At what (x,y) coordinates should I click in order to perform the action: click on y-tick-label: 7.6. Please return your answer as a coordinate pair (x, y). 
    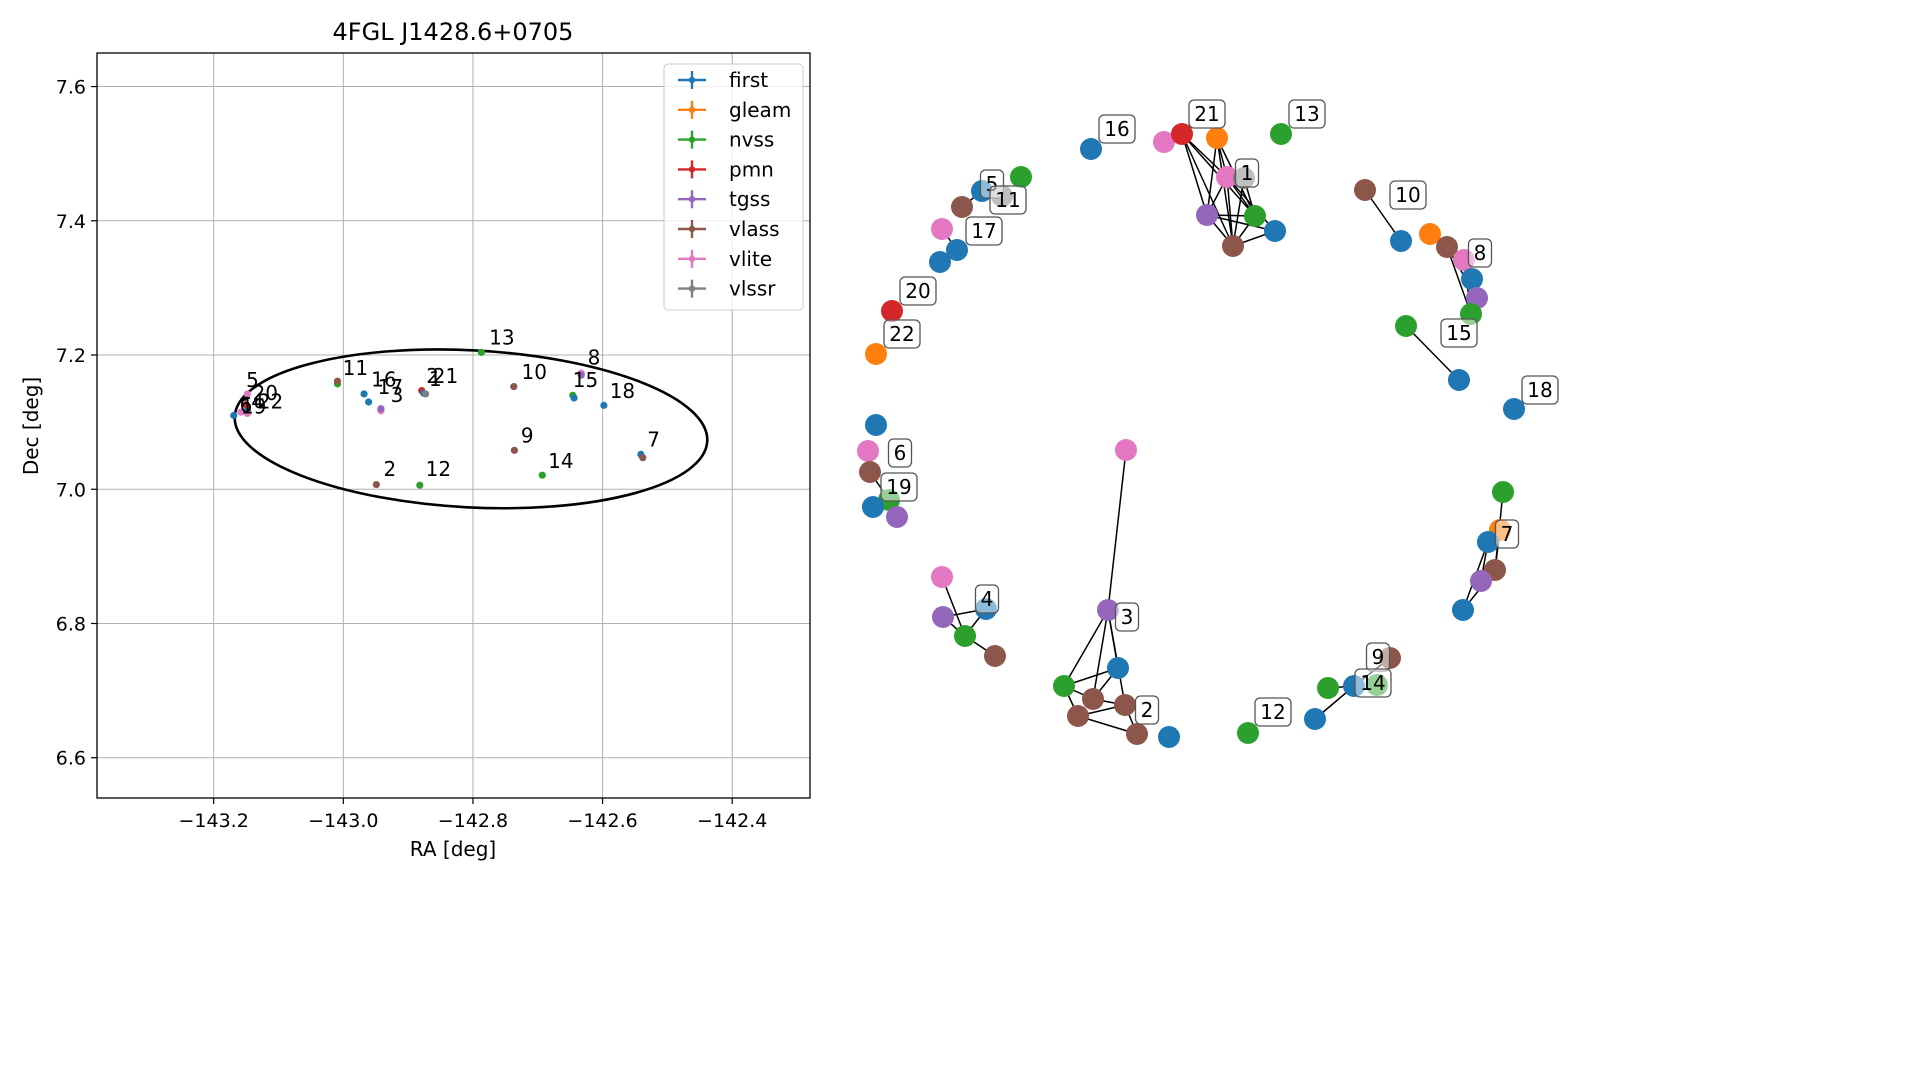
    Looking at the image, I should click on (71, 88).